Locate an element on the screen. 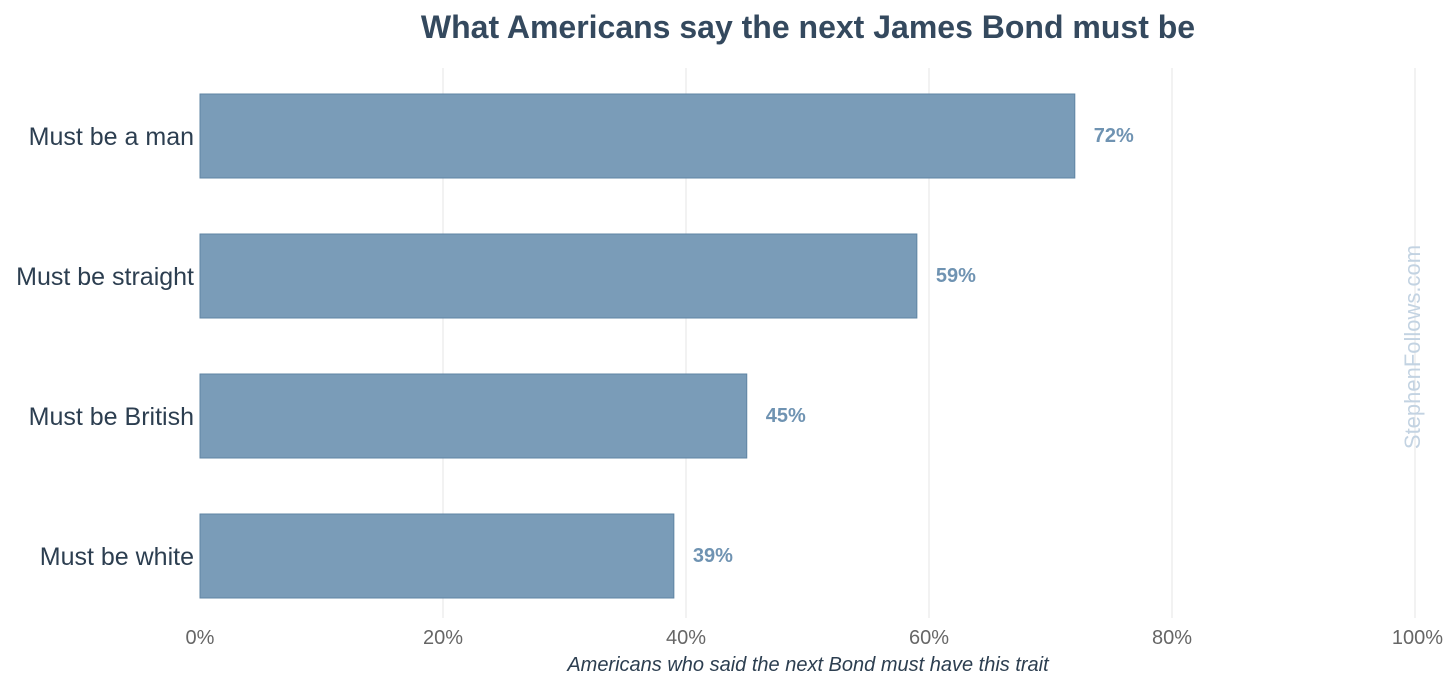  watermark: StephenFollows.com is located at coordinates (1412, 347).